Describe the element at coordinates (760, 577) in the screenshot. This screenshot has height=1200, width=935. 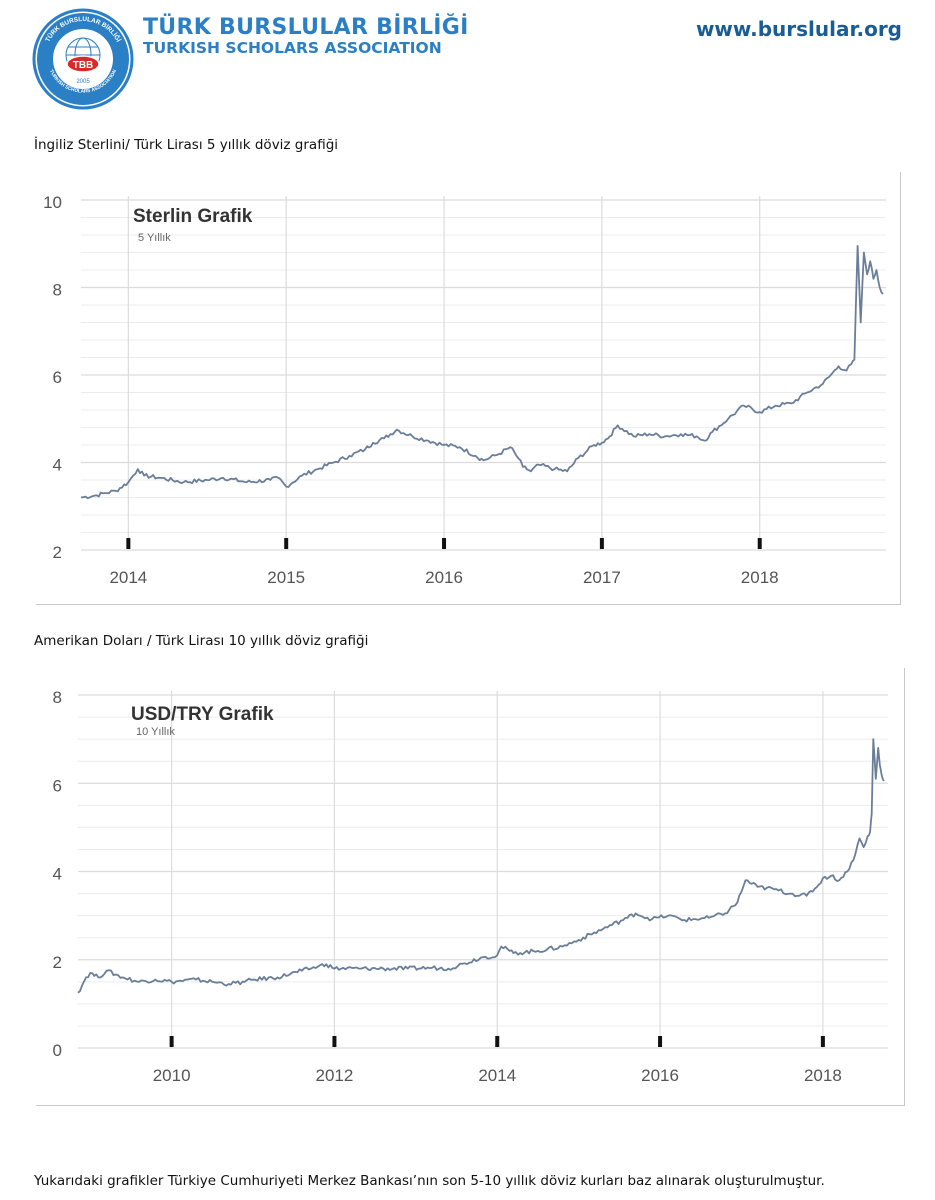
I see `sterlin-xtick-label: 2018` at that location.